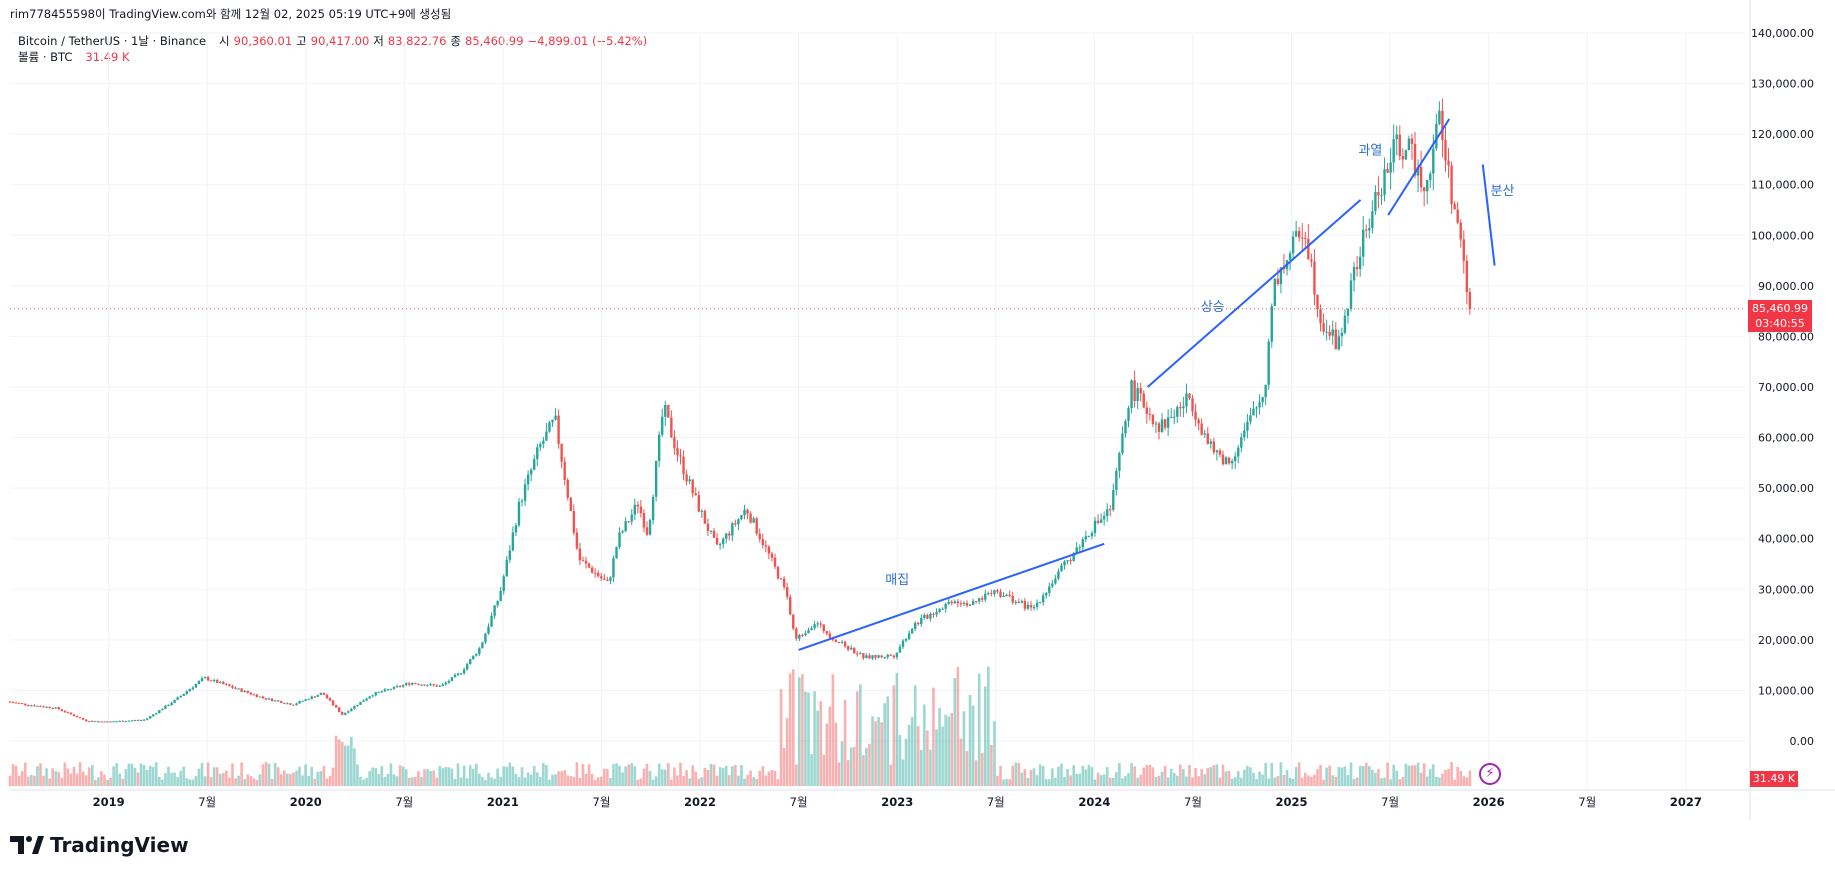 The width and height of the screenshot is (1835, 875). Describe the element at coordinates (1782, 84) in the screenshot. I see `y-tick-label: 130,000.00` at that location.